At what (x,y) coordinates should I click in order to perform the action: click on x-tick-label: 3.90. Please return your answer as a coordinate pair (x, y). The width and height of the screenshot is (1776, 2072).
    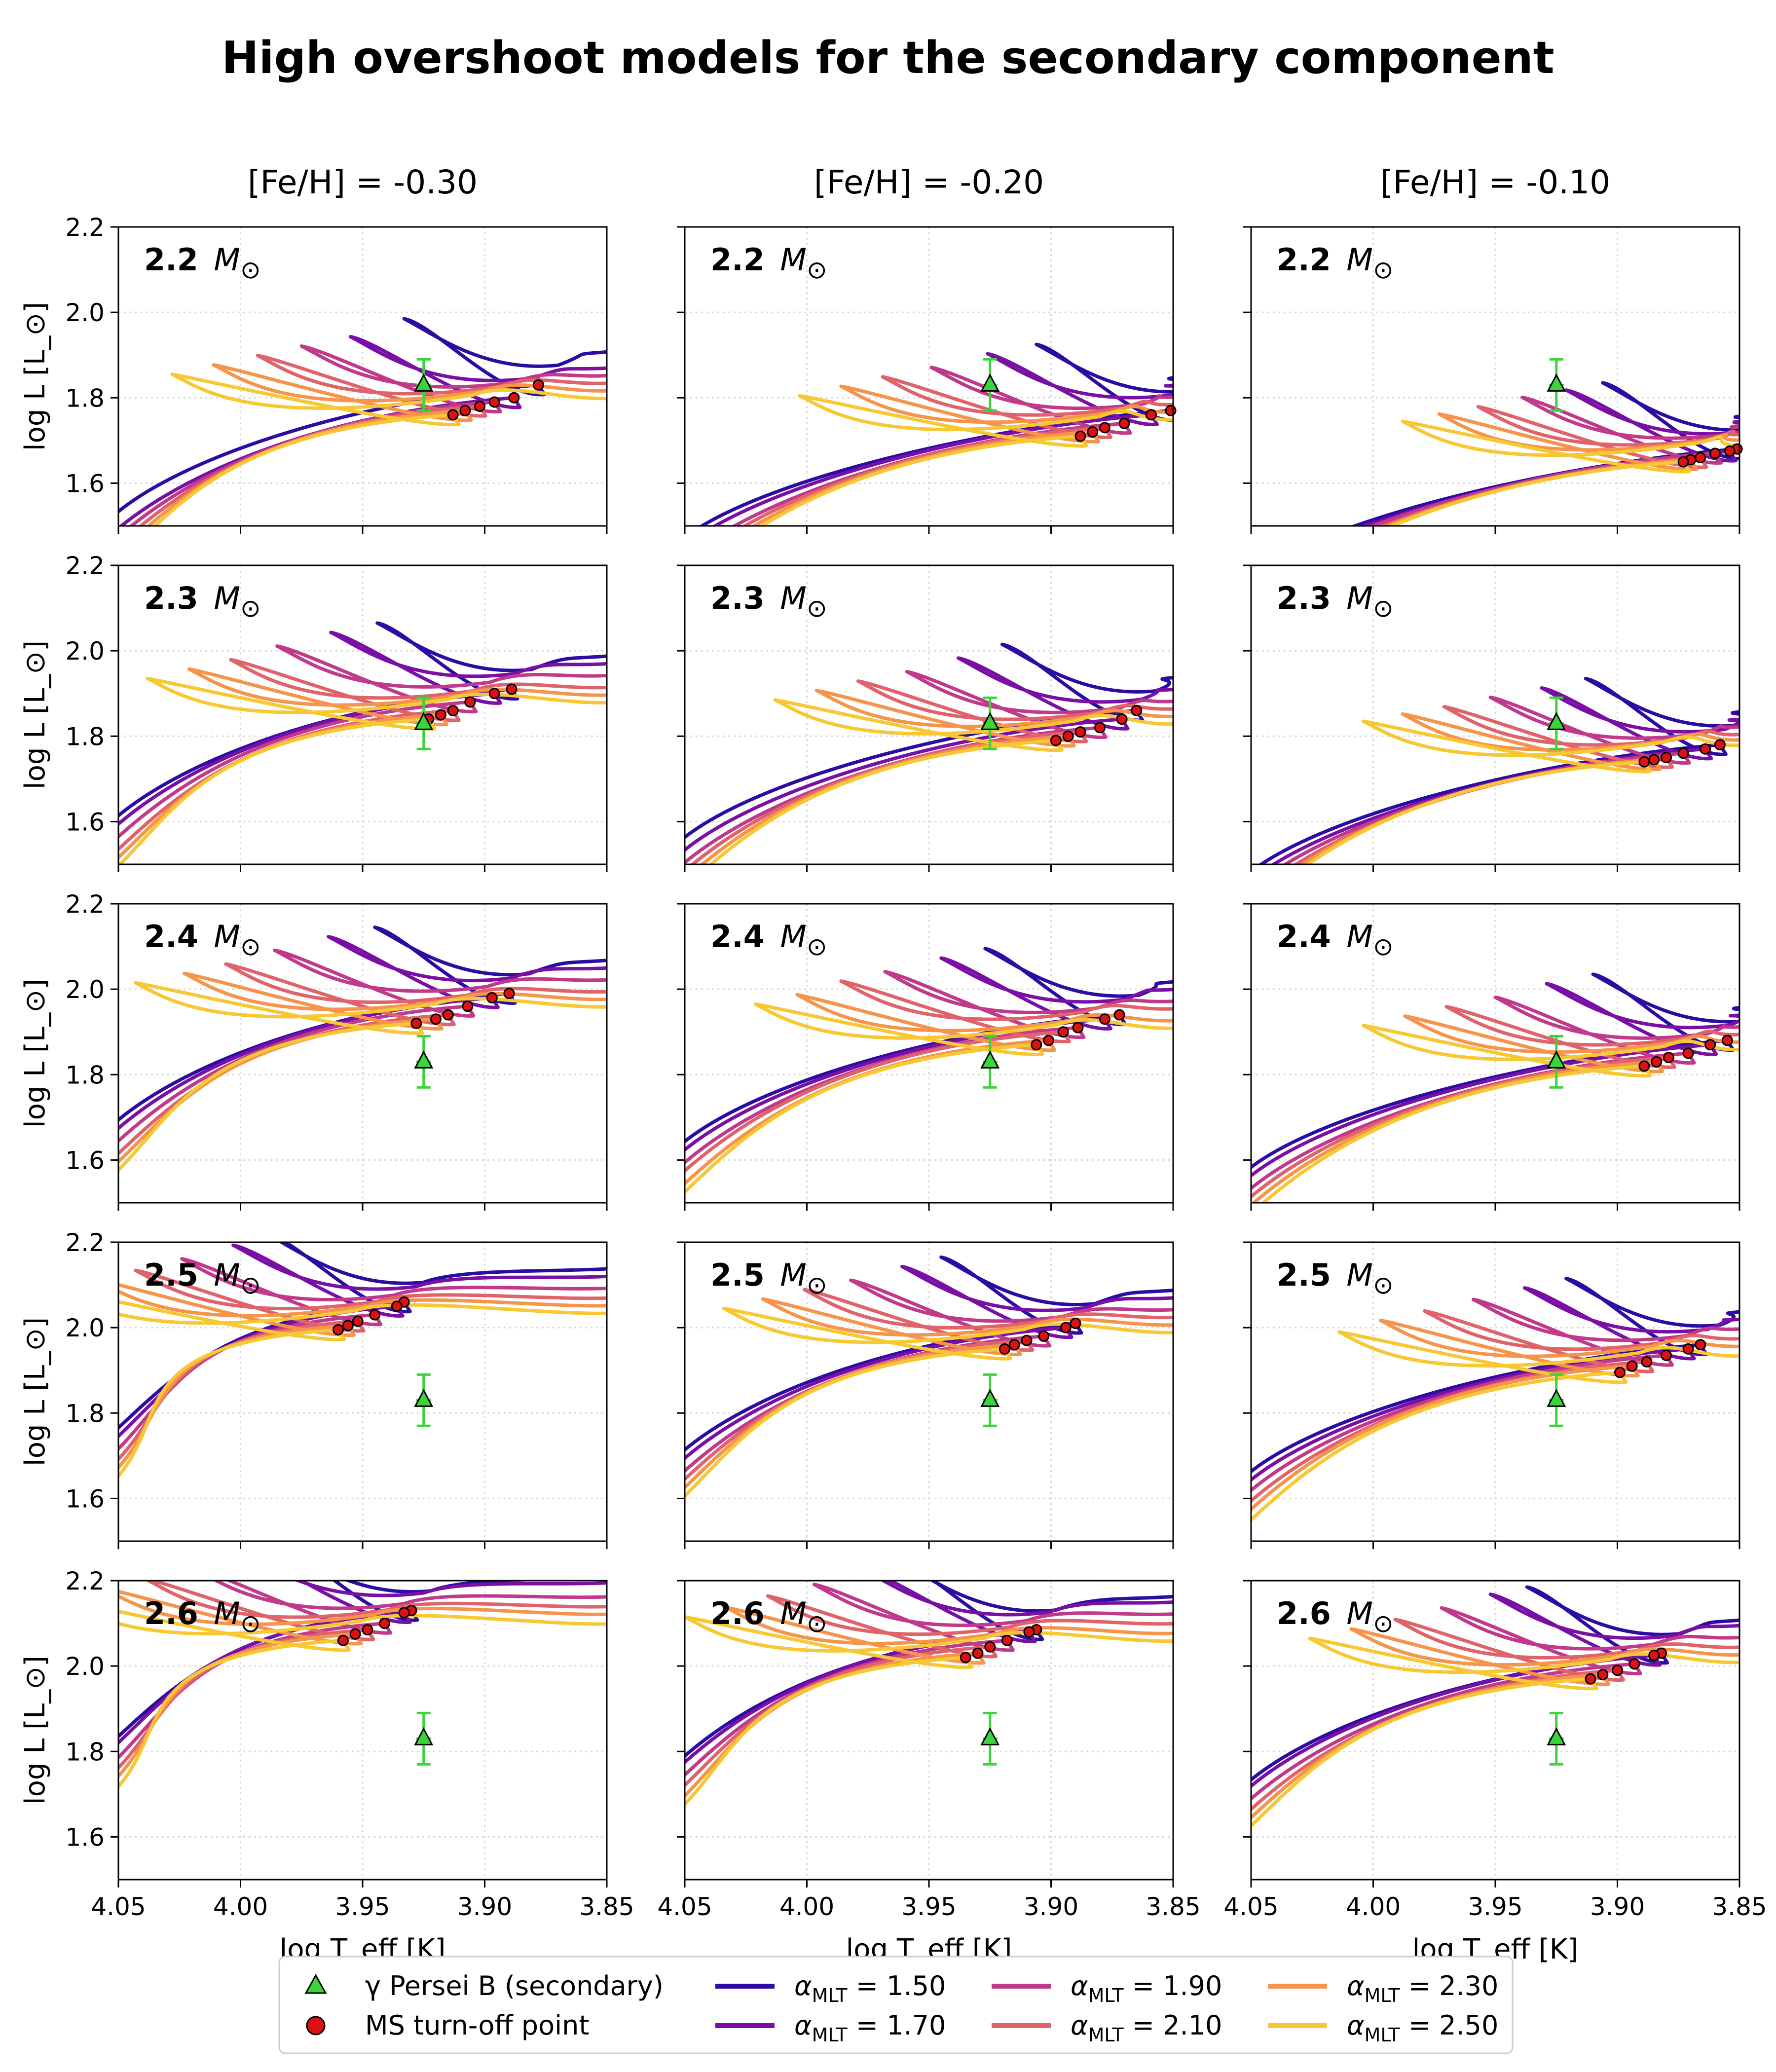
    Looking at the image, I should click on (1051, 1907).